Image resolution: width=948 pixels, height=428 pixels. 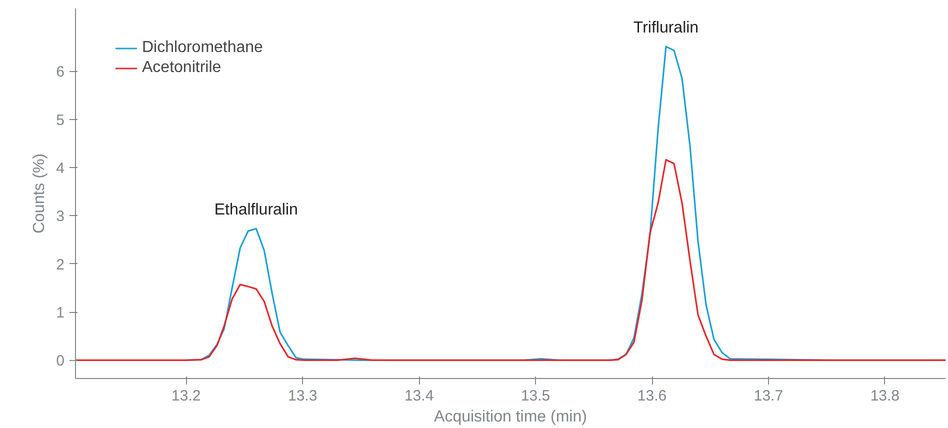 What do you see at coordinates (510, 417) in the screenshot?
I see `x-axis-title: Acquisition time (min)` at bounding box center [510, 417].